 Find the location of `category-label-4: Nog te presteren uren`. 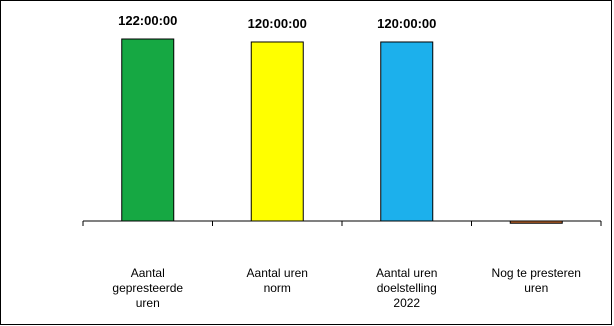

category-label-4: Nog te presteren uren is located at coordinates (536, 280).